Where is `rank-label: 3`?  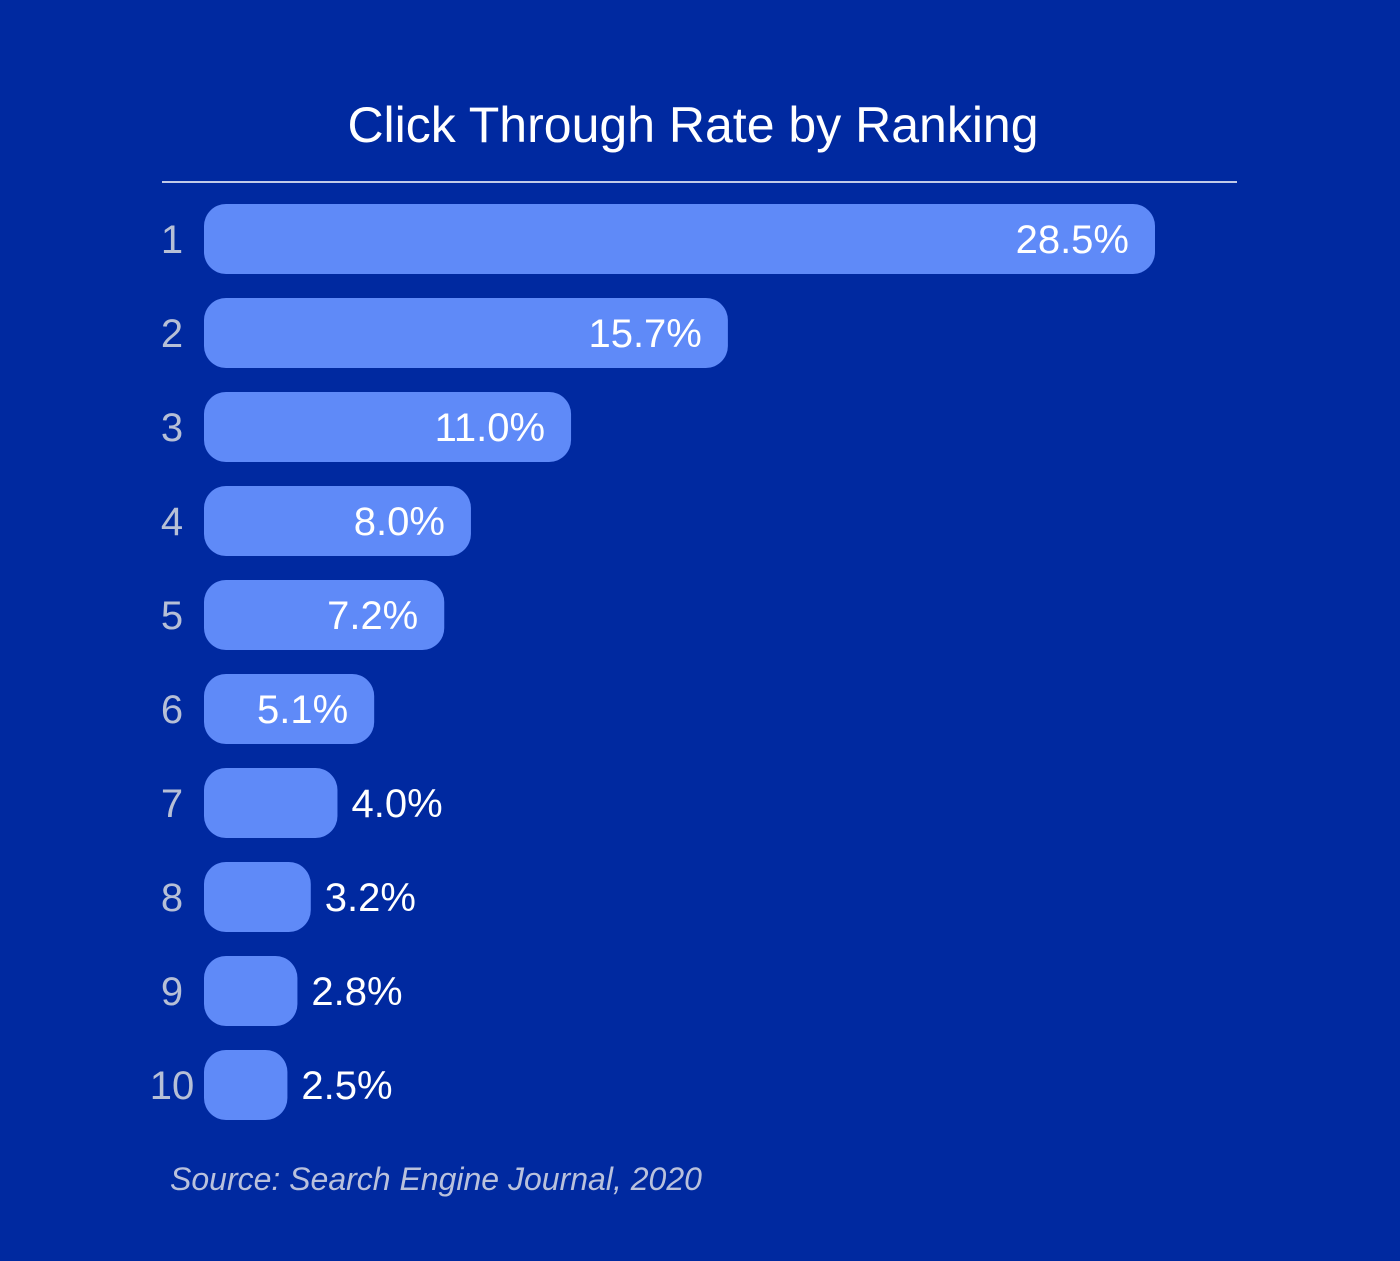
rank-label: 3 is located at coordinates (172, 428).